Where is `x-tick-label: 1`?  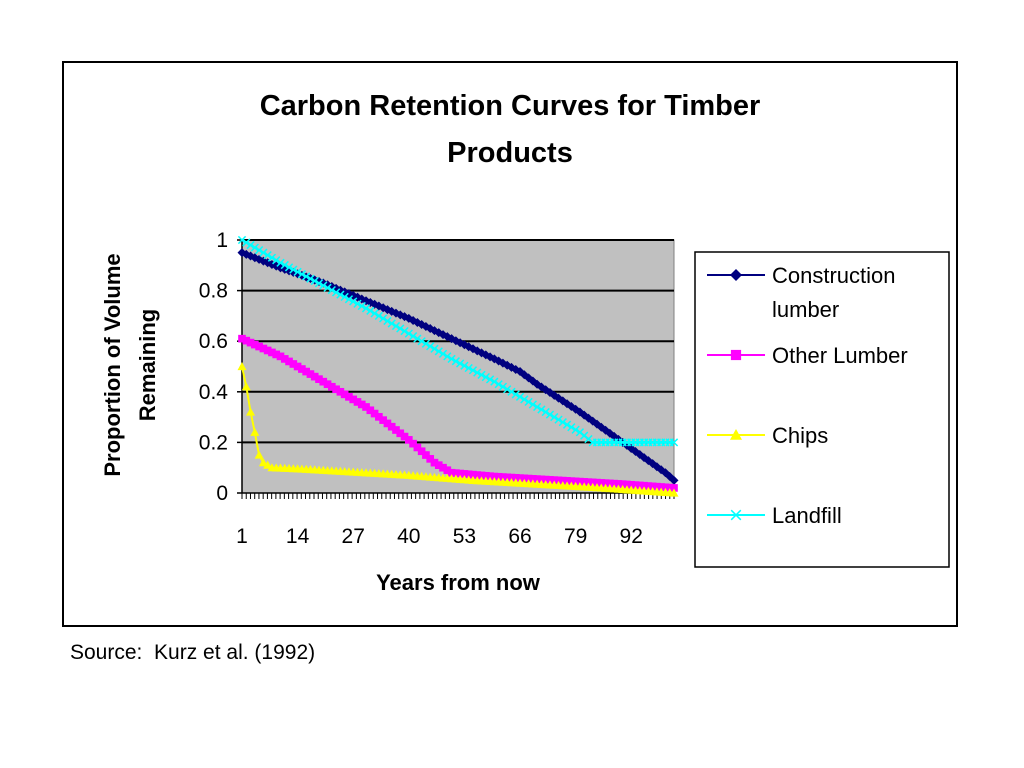 x-tick-label: 1 is located at coordinates (242, 536).